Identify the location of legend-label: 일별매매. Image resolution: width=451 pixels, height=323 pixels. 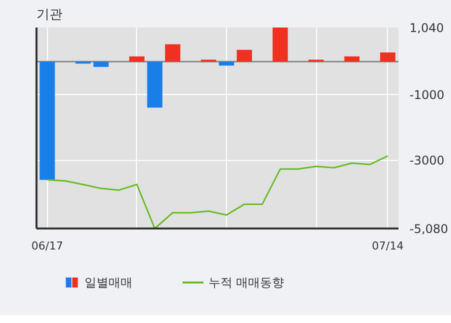
(108, 283).